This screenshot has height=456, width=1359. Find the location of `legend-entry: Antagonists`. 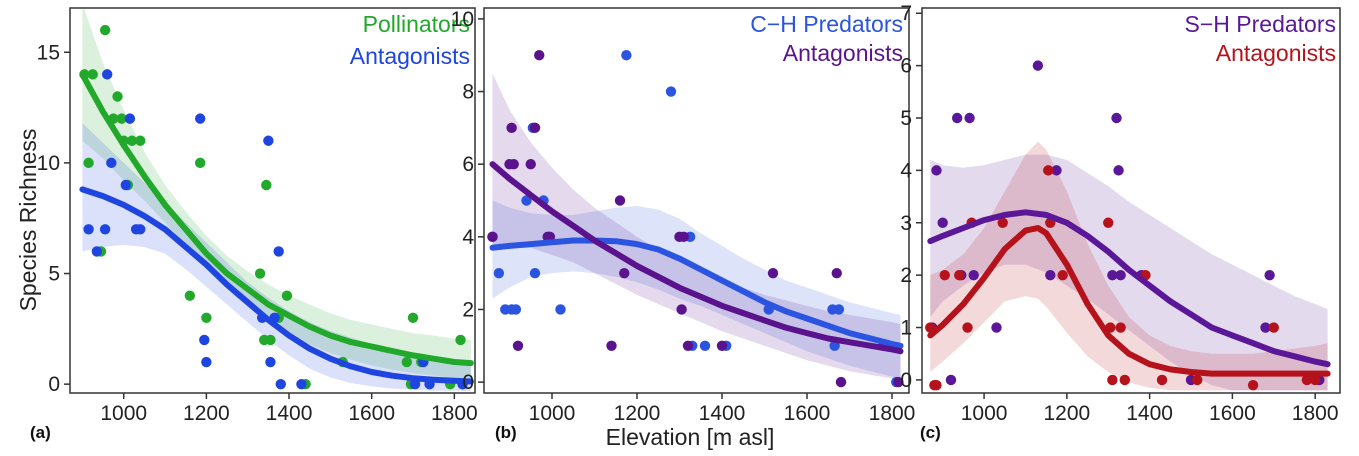

legend-entry: Antagonists is located at coordinates (410, 56).